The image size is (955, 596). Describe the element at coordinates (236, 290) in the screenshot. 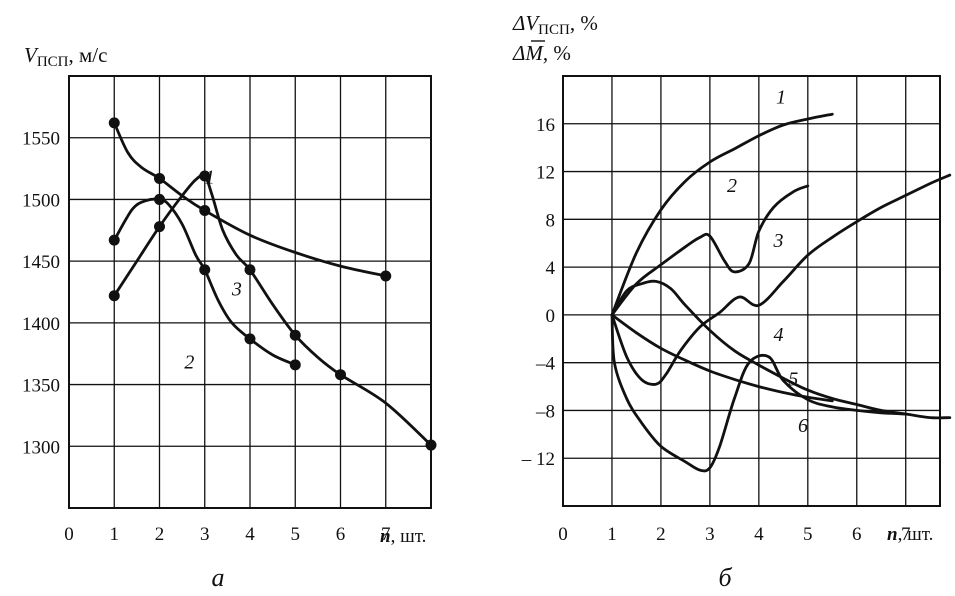

I see `panel-a-series-3-label: 3` at that location.